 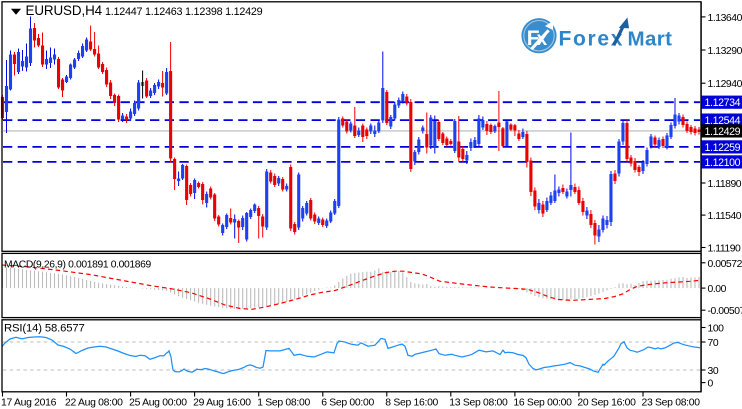 I want to click on svg-text: 1.12100, so click(x=723, y=163).